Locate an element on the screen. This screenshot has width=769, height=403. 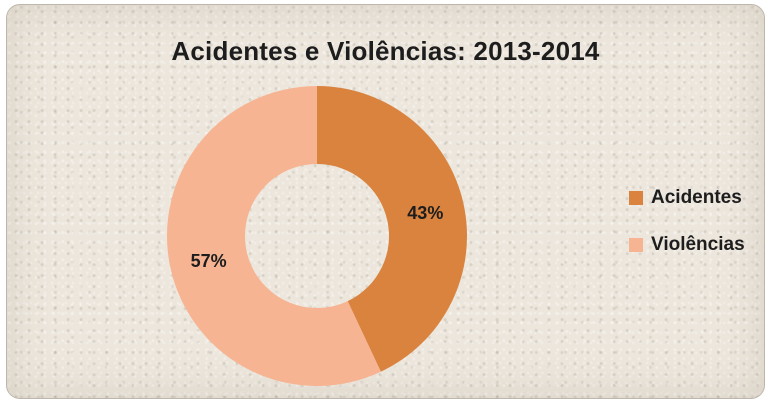
chart-title: Acidentes e Violências: 2013-2014 is located at coordinates (385, 51).